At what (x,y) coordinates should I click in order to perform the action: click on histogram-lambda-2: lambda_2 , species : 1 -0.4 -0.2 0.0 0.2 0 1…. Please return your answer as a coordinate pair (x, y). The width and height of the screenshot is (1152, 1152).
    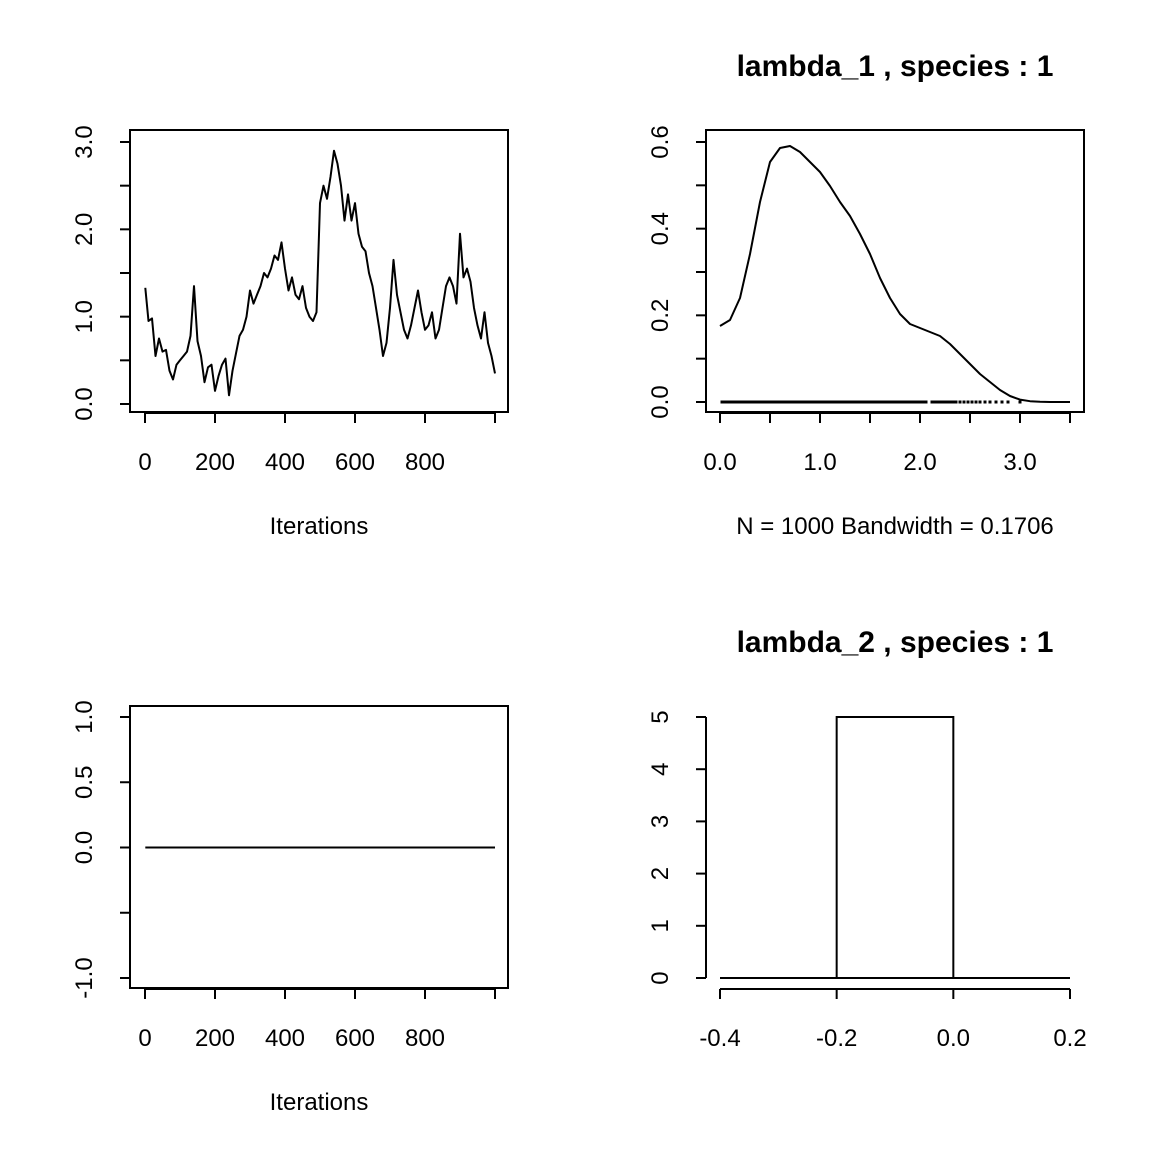
    Looking at the image, I should click on (867, 839).